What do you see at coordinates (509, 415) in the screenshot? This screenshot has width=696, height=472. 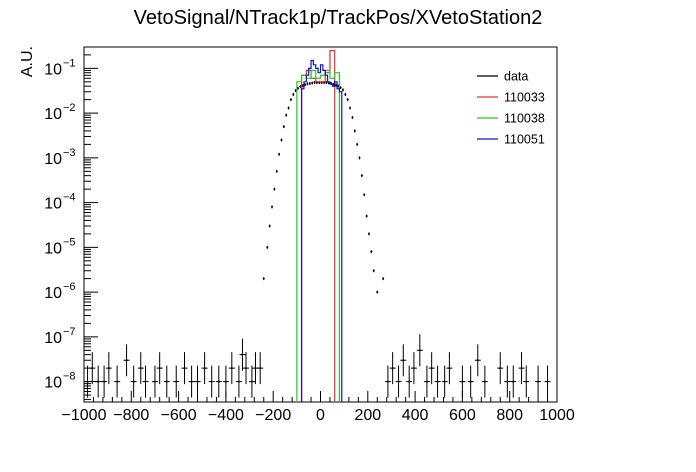 I see `x-tick-label: 800` at bounding box center [509, 415].